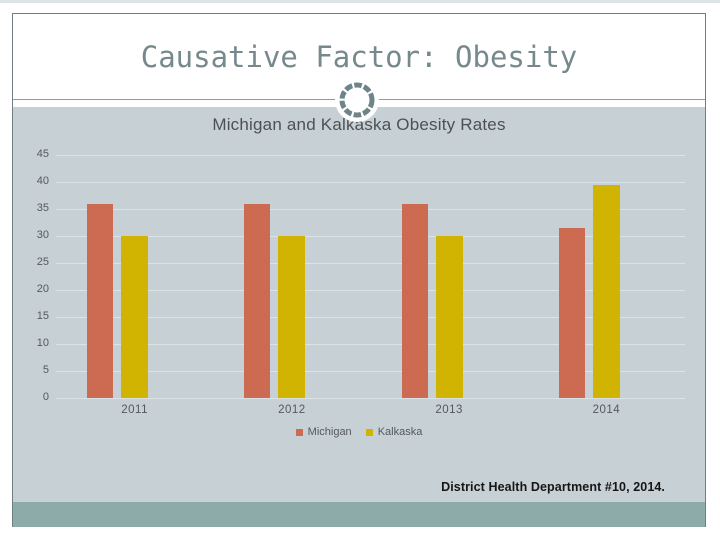  Describe the element at coordinates (42, 235) in the screenshot. I see `y-tick-label: 30` at that location.